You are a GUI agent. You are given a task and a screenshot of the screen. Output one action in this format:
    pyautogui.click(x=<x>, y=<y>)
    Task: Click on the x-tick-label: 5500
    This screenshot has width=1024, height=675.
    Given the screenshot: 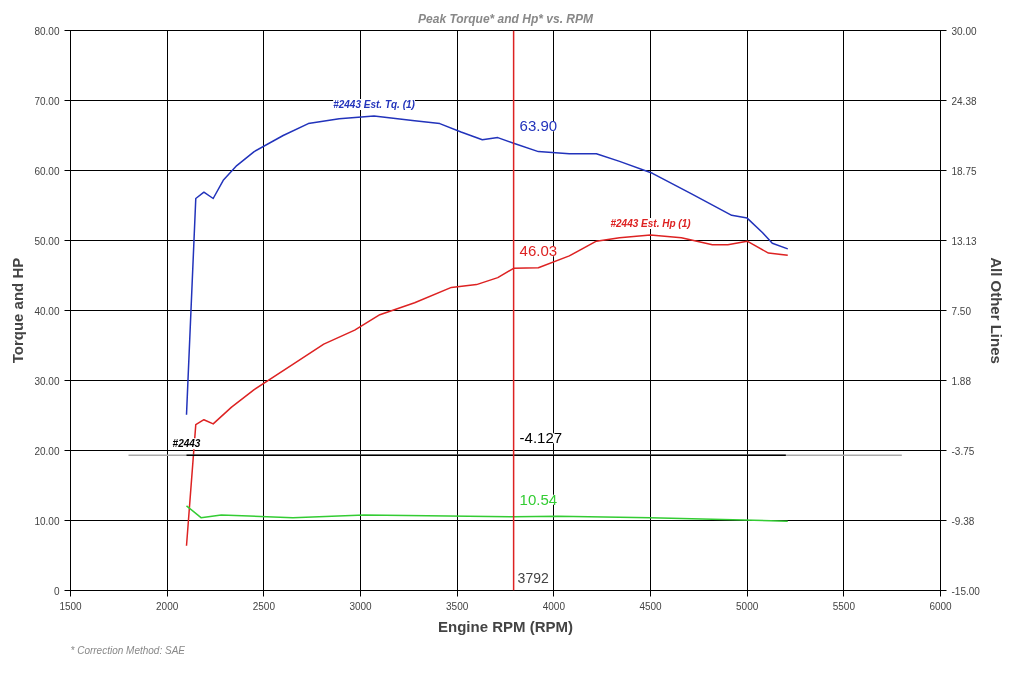 What is the action you would take?
    pyautogui.click(x=844, y=606)
    